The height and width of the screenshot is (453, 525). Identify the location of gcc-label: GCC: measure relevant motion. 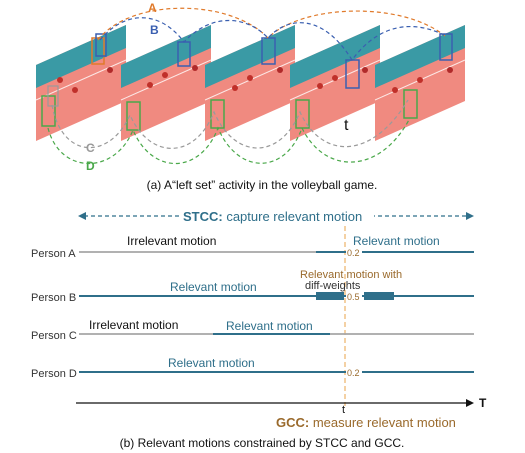
(366, 422).